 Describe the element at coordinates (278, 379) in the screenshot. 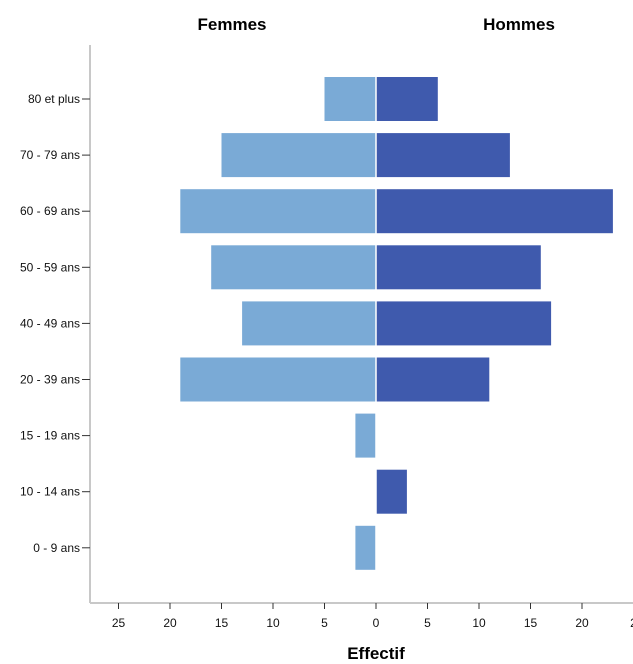

I see `bar-femmes-20-39-ans` at that location.